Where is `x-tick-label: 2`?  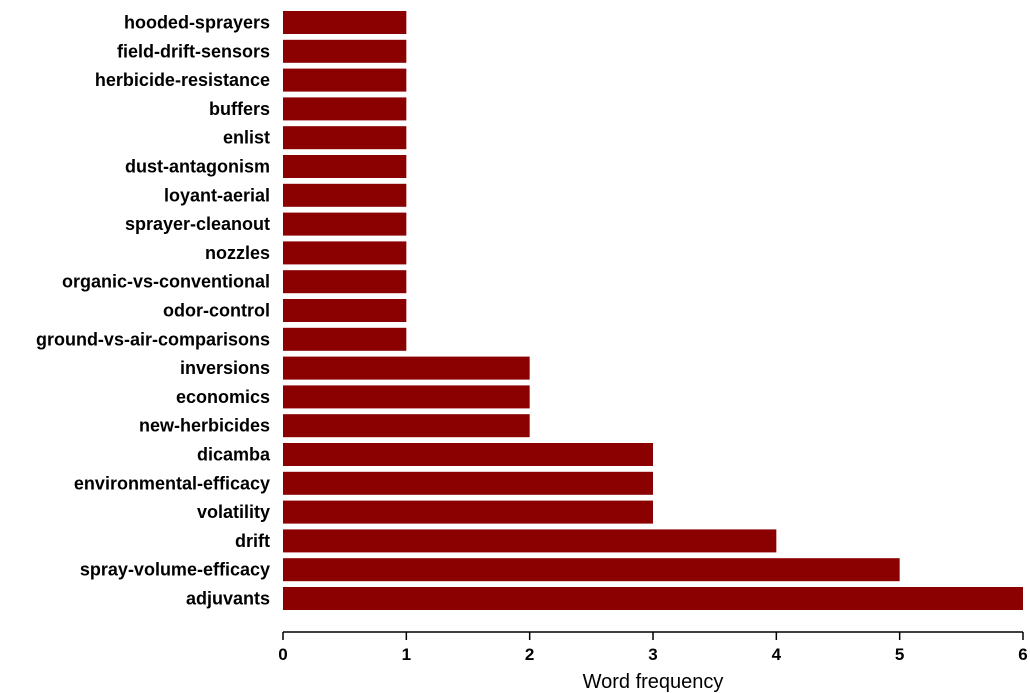 x-tick-label: 2 is located at coordinates (529, 654).